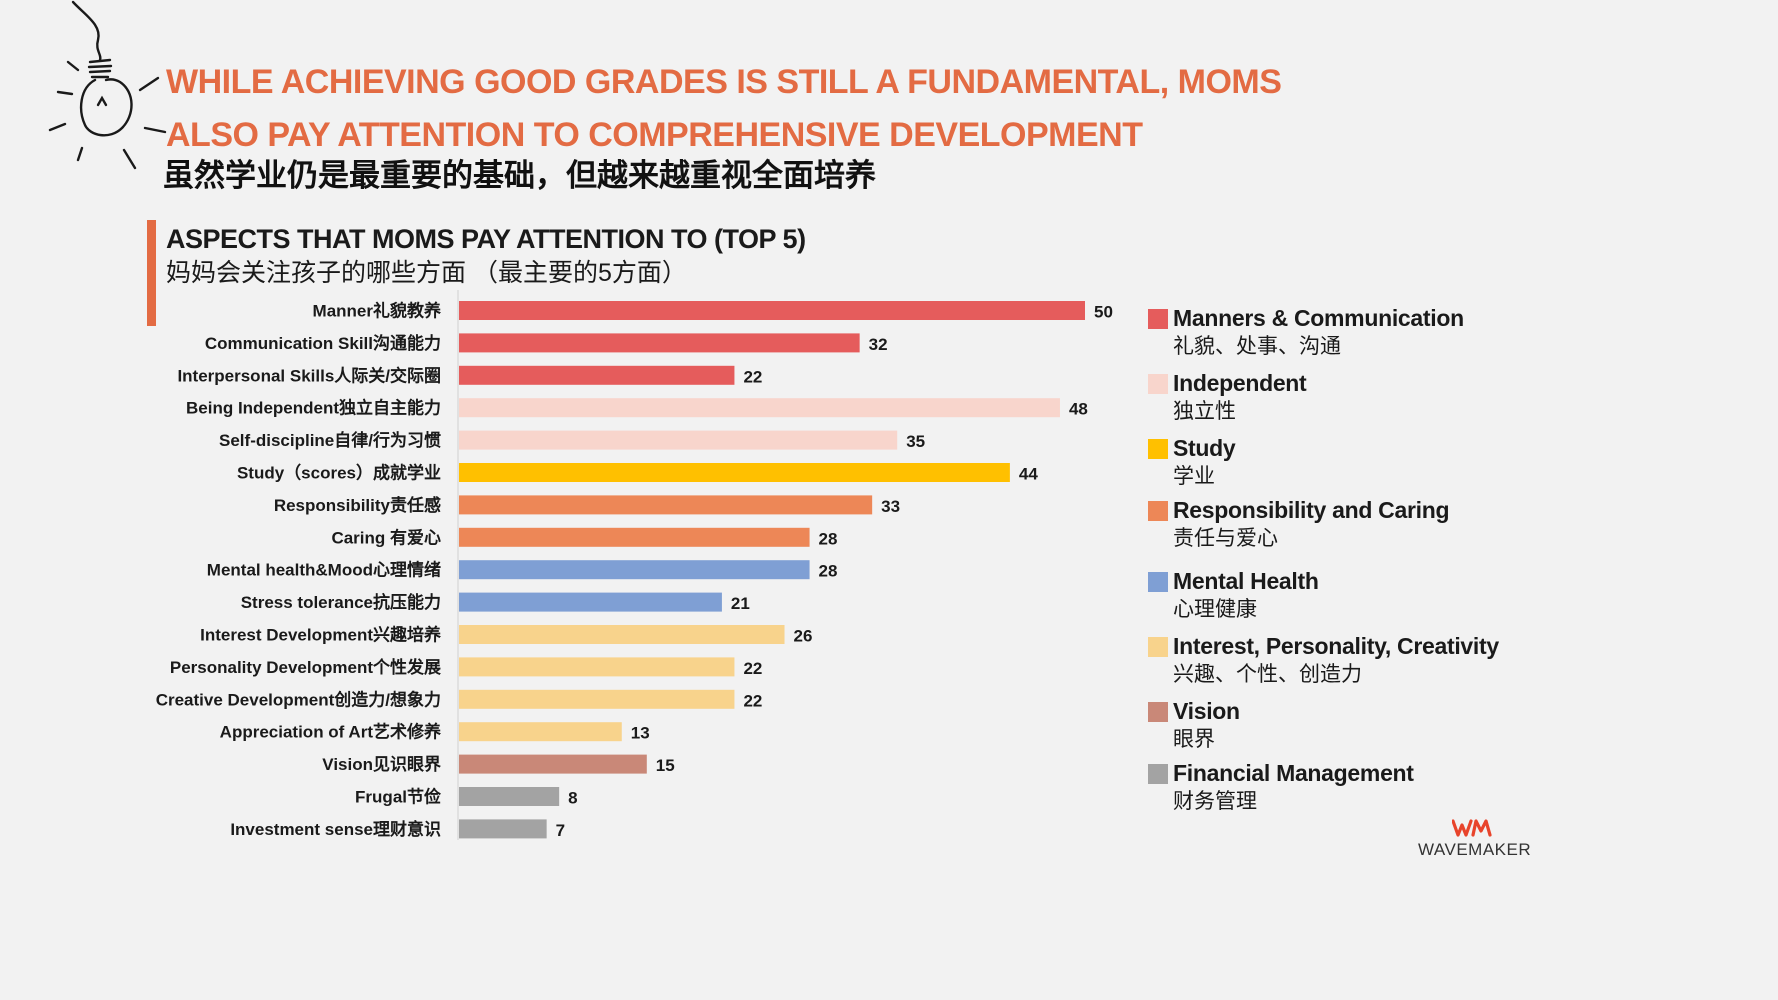 This screenshot has height=1000, width=1778. What do you see at coordinates (426, 273) in the screenshot?
I see `chart-subtitle: 妈妈会关注孩子的哪些方面 （最主要的5方面）` at bounding box center [426, 273].